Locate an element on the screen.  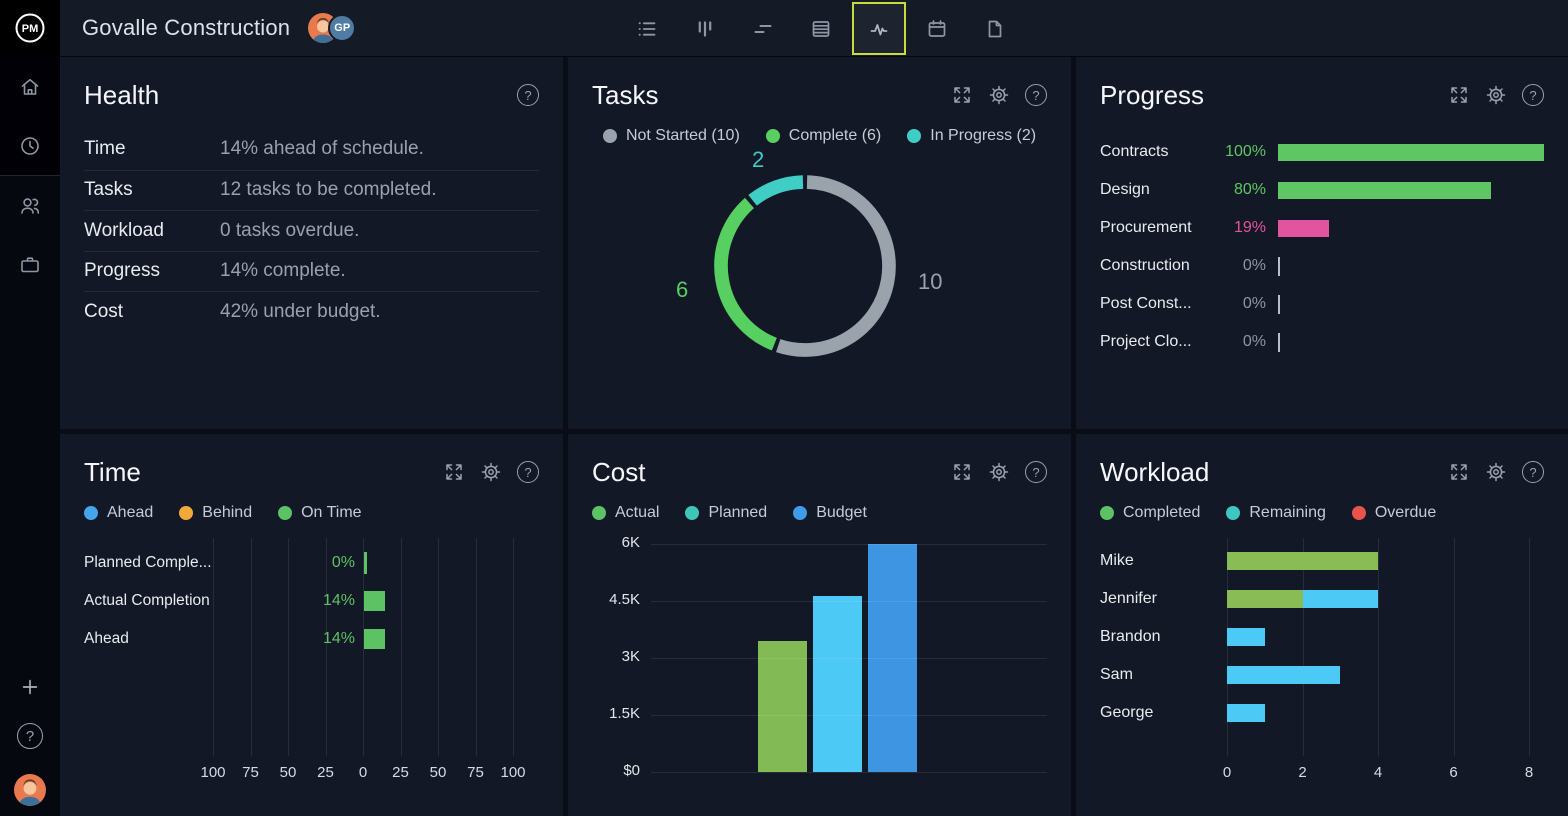
workload-bar is located at coordinates (1246, 713).